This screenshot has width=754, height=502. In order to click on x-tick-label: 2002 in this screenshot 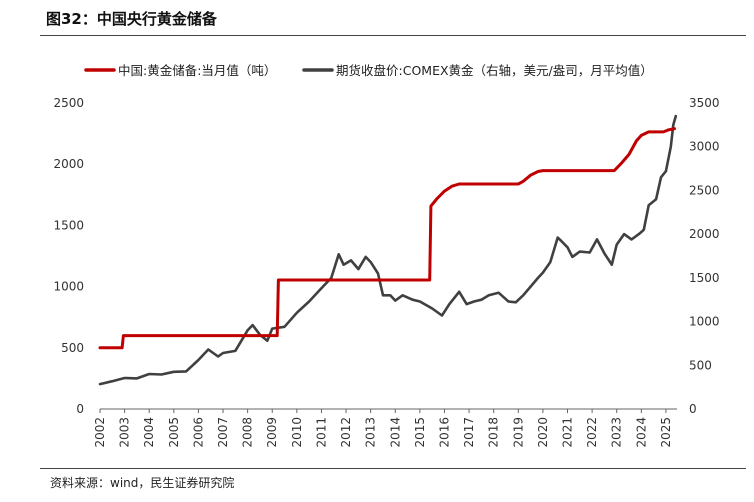, I will do `click(100, 432)`.